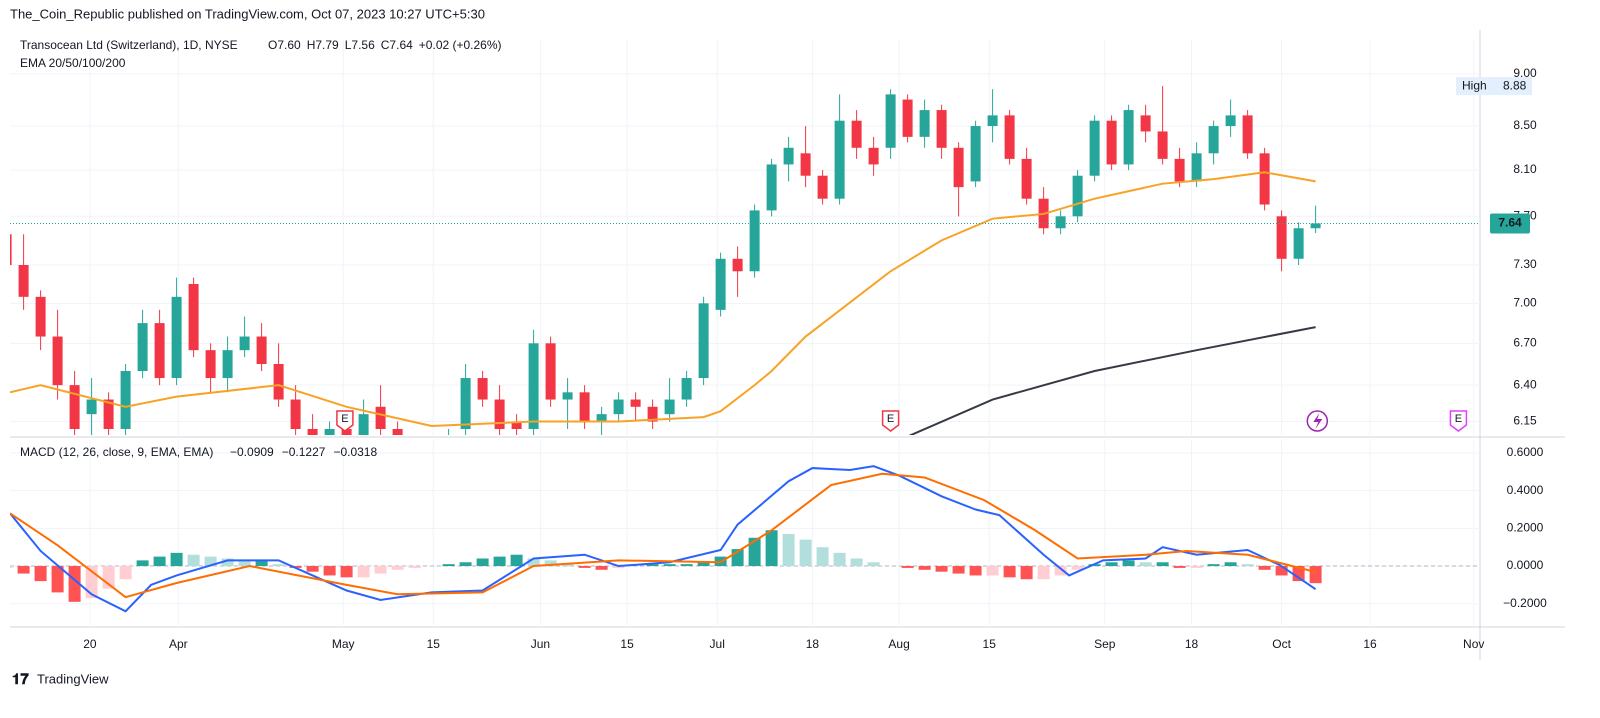  I want to click on ohlc-value: H7.79, so click(323, 45).